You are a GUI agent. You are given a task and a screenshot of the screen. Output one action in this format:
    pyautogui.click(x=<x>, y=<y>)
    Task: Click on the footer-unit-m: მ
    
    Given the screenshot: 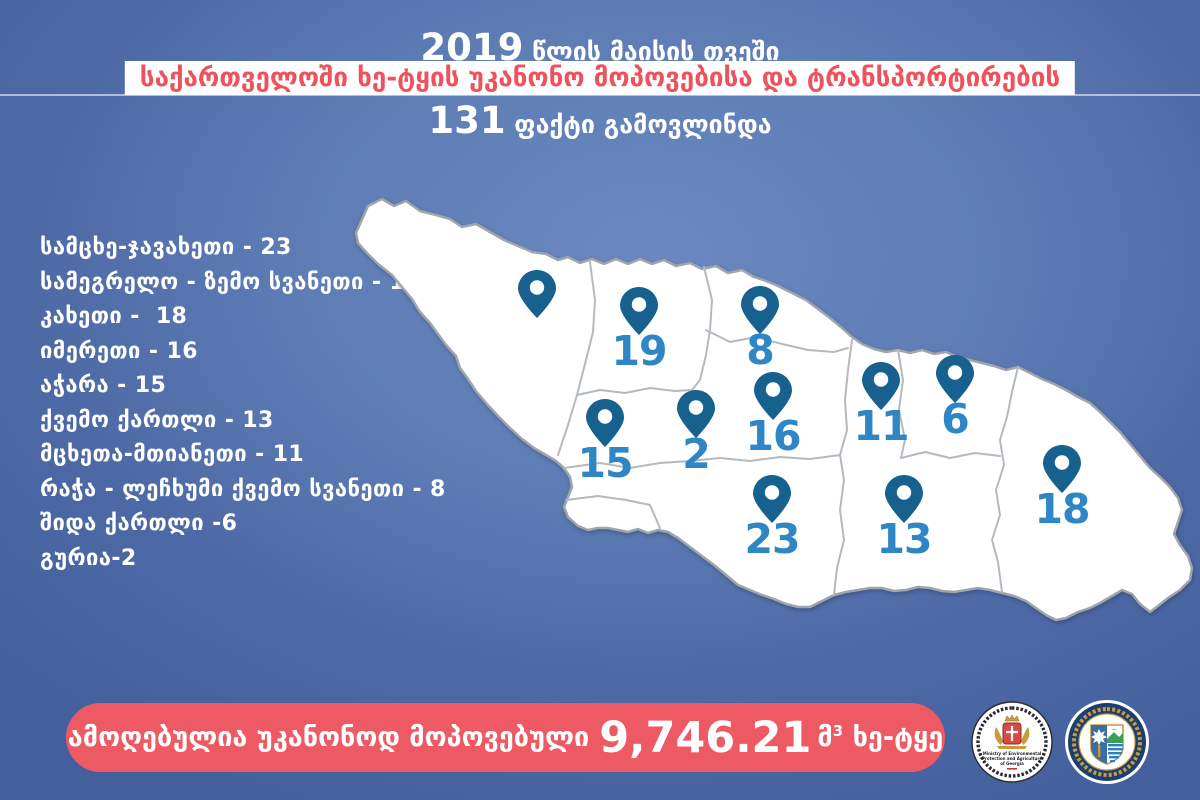 What is the action you would take?
    pyautogui.click(x=825, y=737)
    